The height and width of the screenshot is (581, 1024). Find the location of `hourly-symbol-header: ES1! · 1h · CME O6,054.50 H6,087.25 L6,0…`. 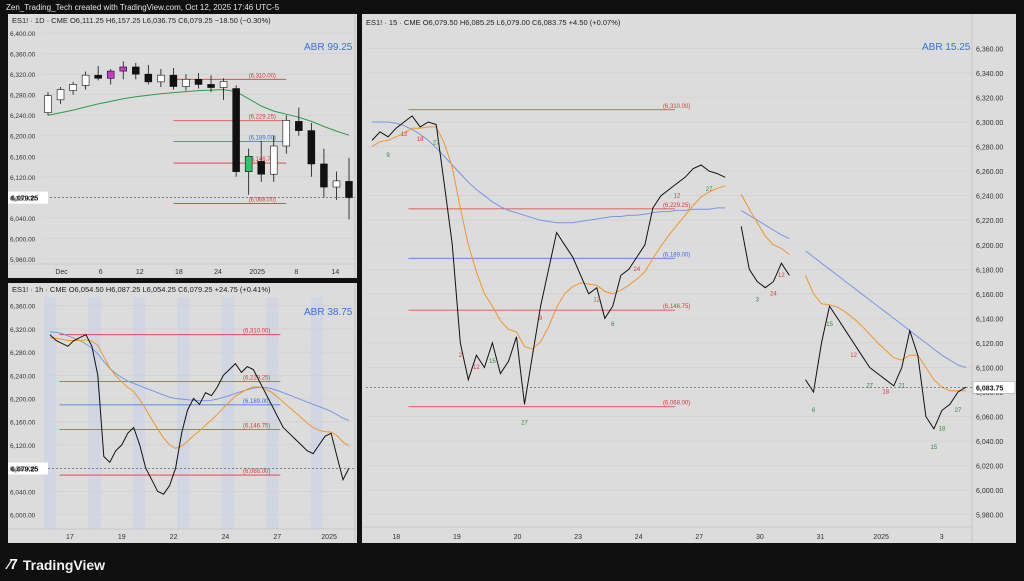

hourly-symbol-header: ES1! · 1h · CME O6,054.50 H6,087.25 L6,0… is located at coordinates (141, 289).